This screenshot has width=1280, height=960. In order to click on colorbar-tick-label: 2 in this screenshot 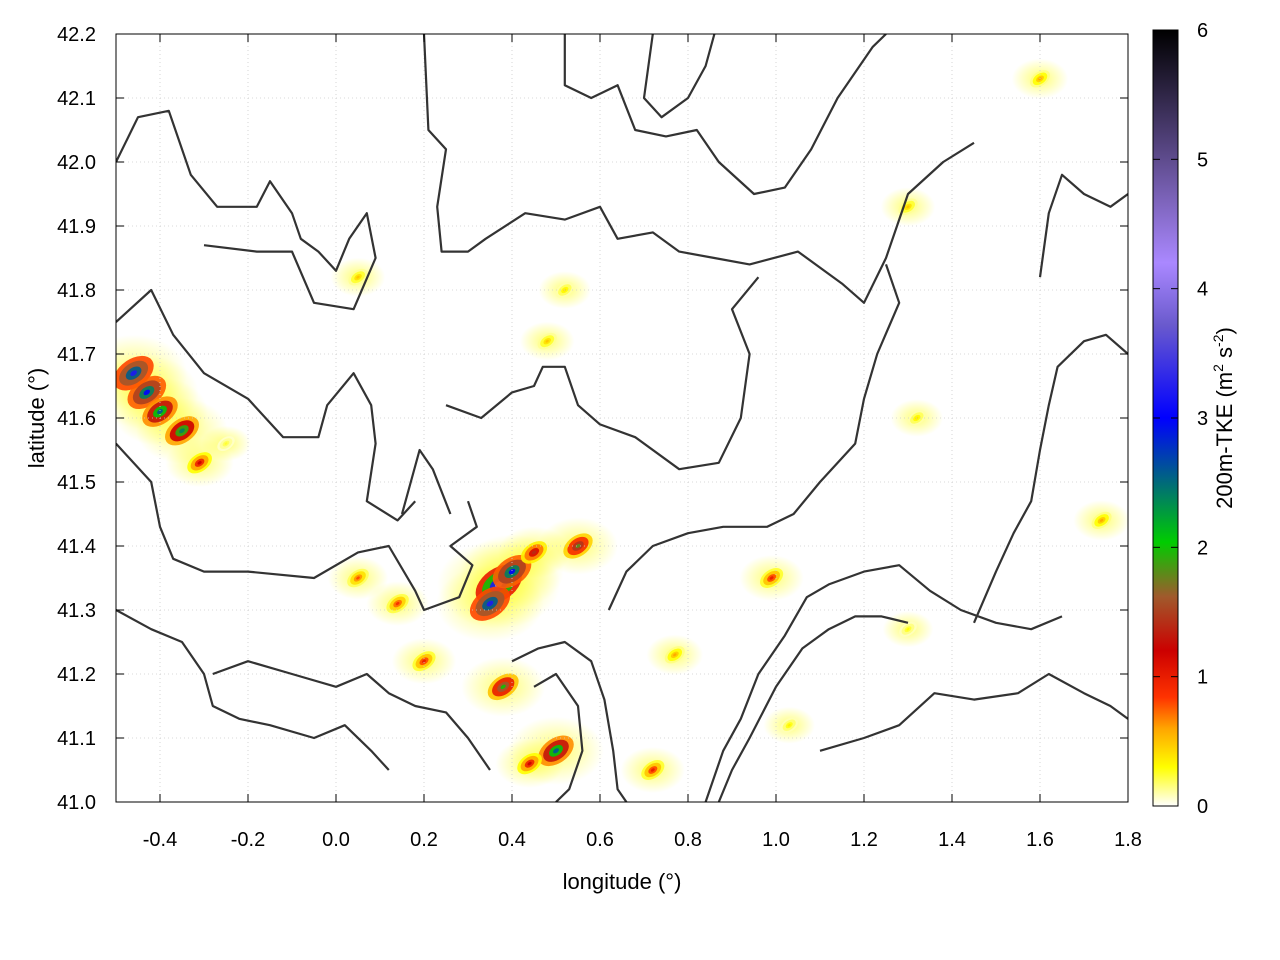, I will do `click(1202, 548)`.